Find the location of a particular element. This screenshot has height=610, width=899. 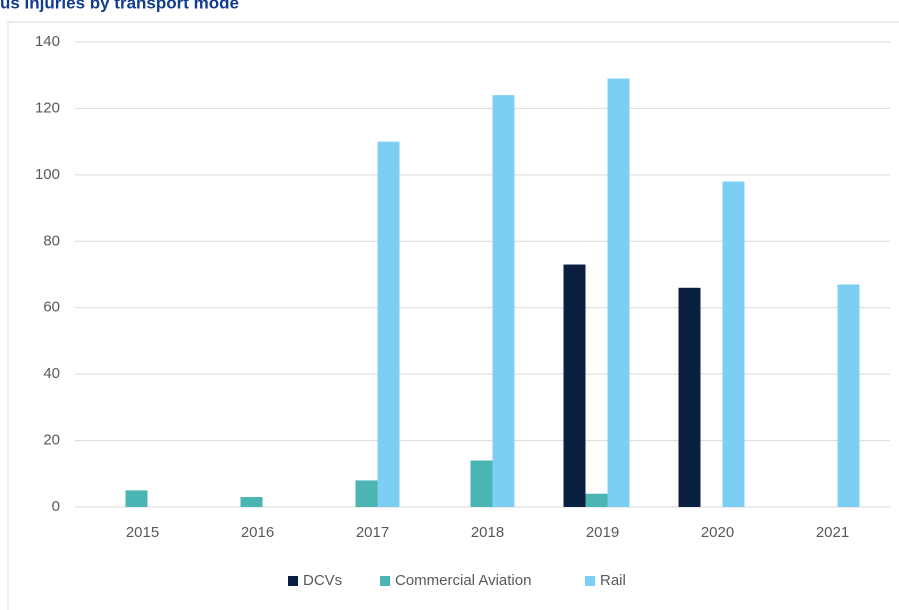

y-tick-label: 100 is located at coordinates (47, 174).